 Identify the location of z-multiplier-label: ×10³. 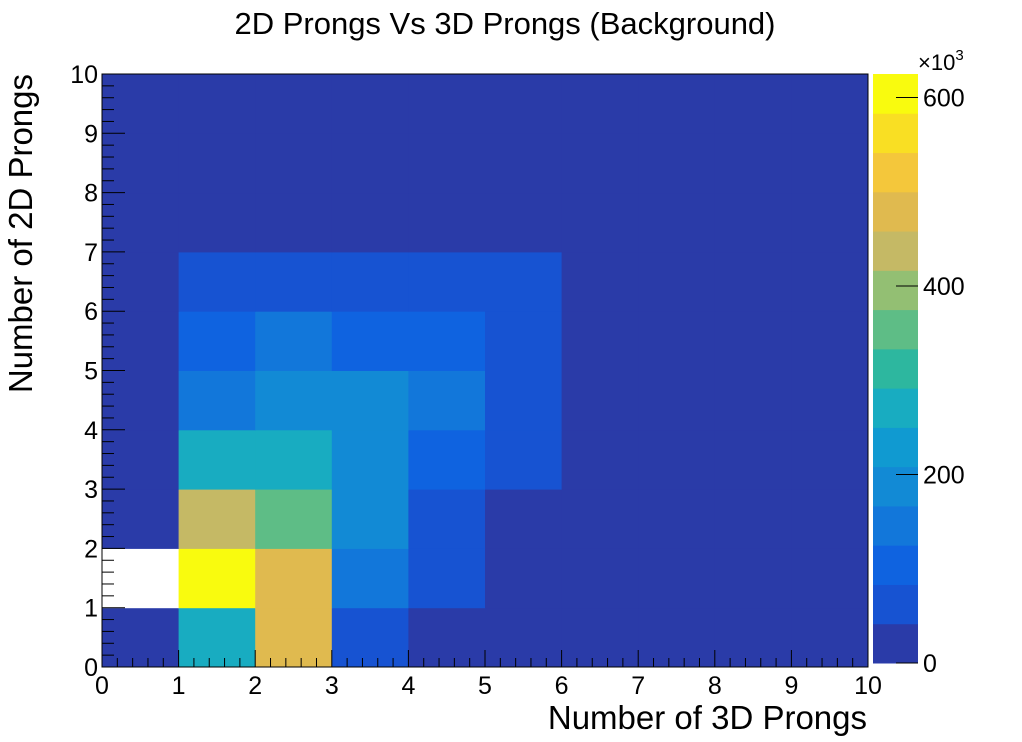
(941, 61).